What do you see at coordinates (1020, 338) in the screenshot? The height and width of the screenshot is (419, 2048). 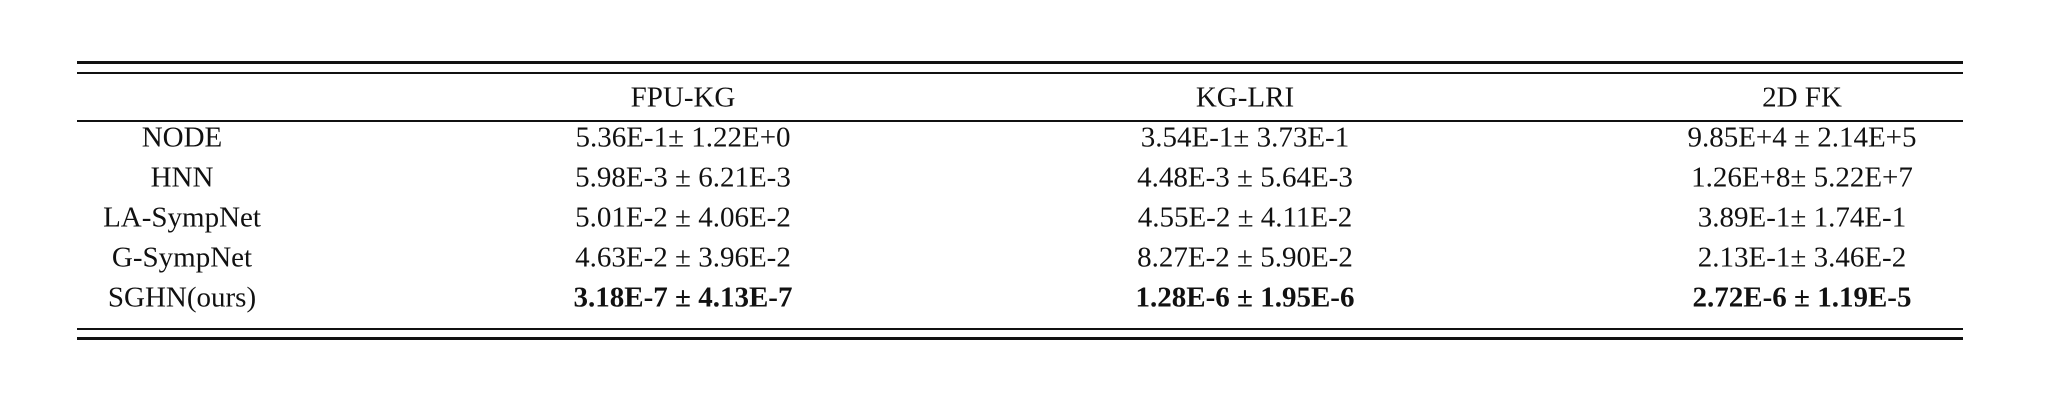 I see `bottom-rule` at bounding box center [1020, 338].